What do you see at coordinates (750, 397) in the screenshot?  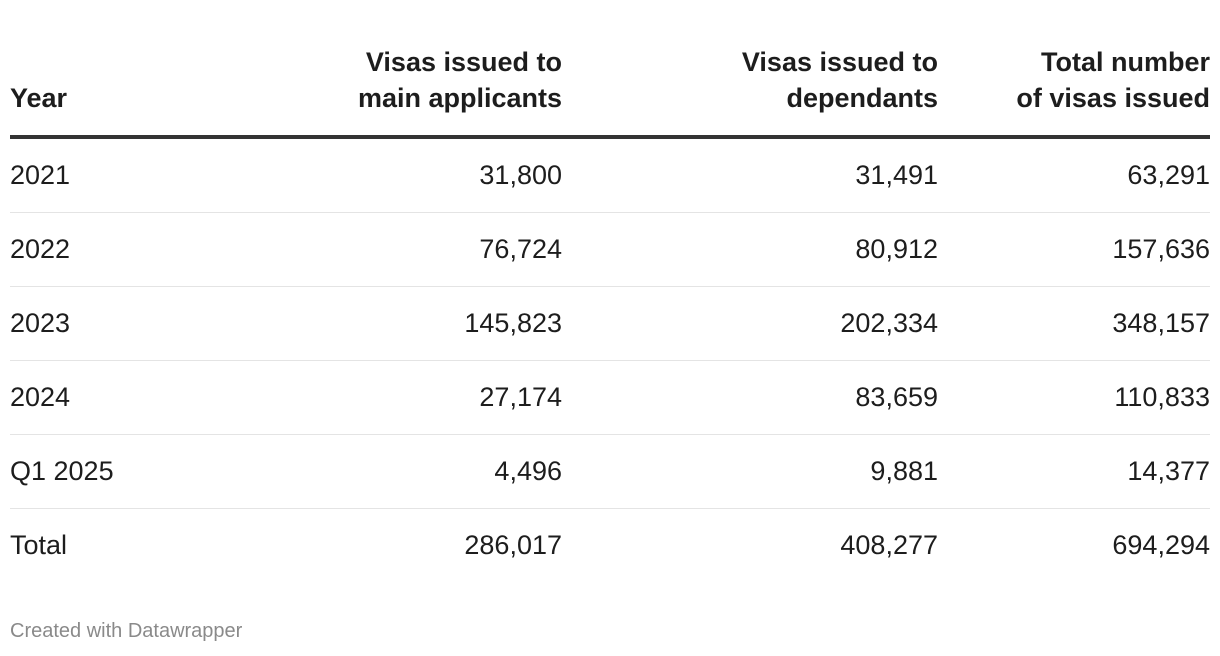 I see `cell-dependants: 83,659` at bounding box center [750, 397].